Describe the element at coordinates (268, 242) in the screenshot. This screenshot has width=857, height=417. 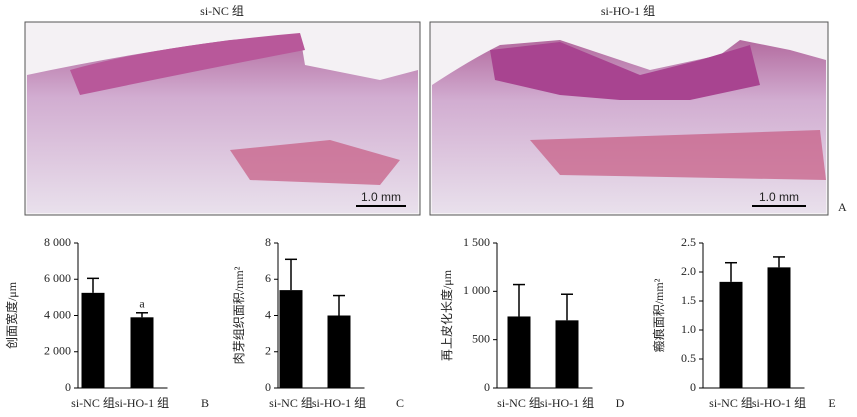
I see `y-tick-label: 8` at that location.